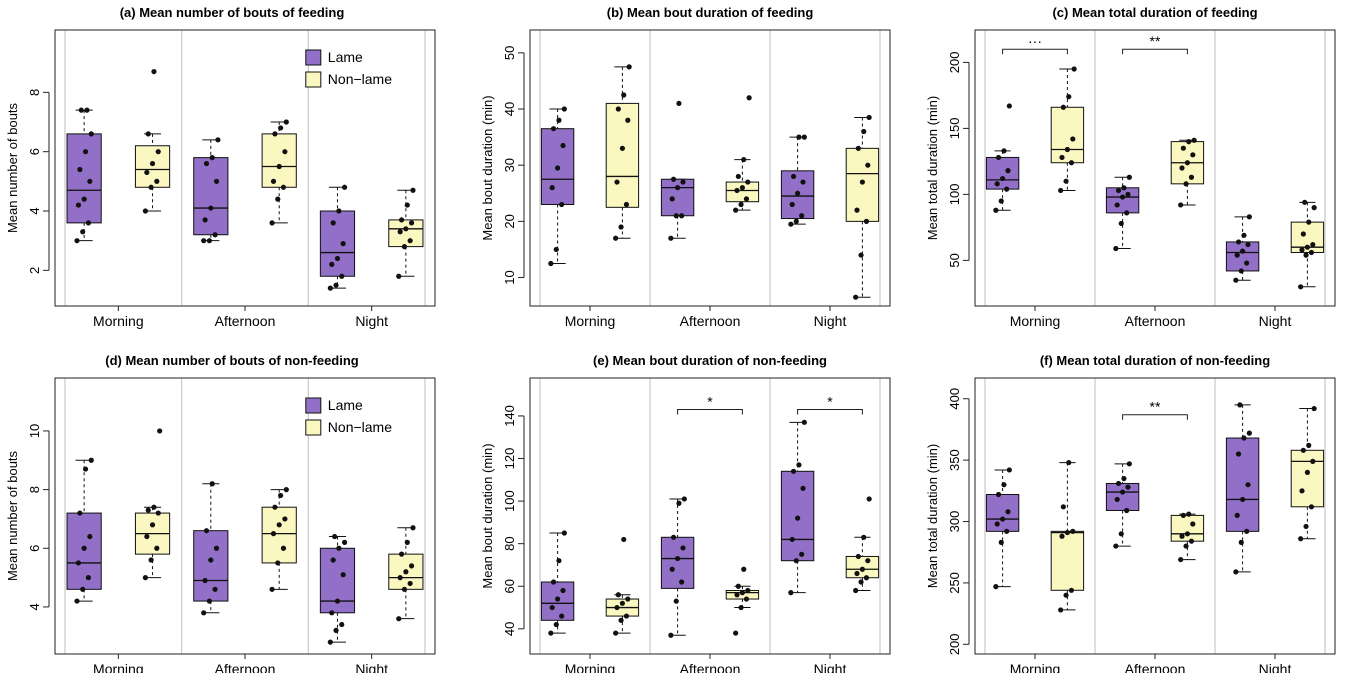 The height and width of the screenshot is (673, 1348). What do you see at coordinates (34, 431) in the screenshot?
I see `y-tick-label: 10` at bounding box center [34, 431].